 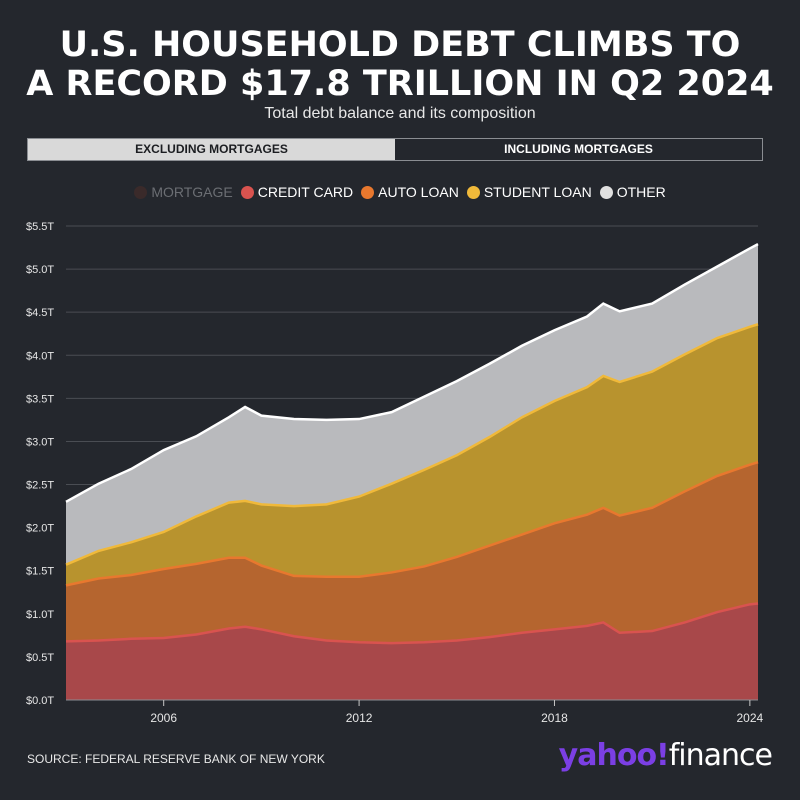 I want to click on y-tick-label: $2.5T, so click(x=40, y=486).